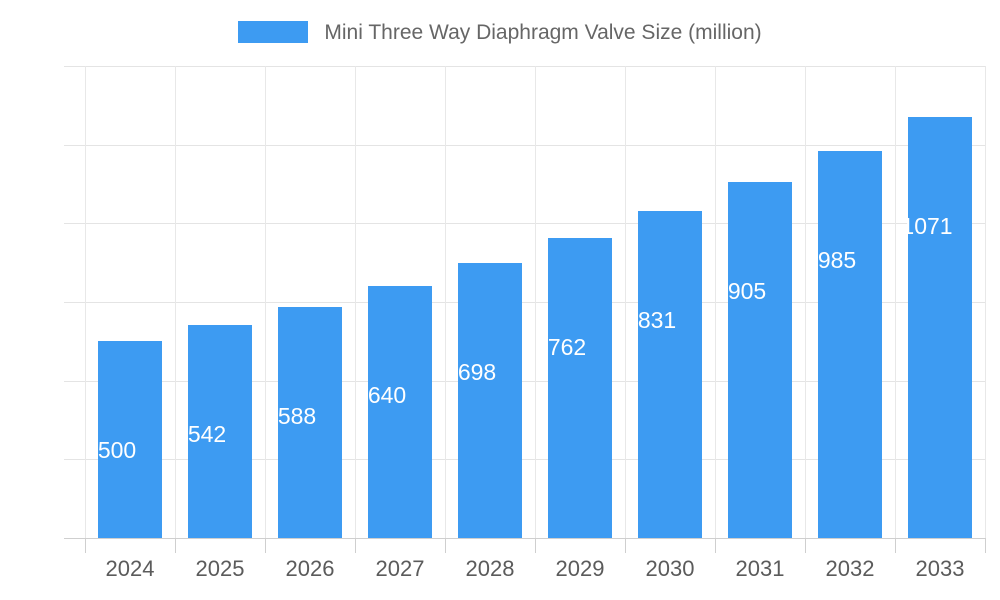 The image size is (1000, 600). Describe the element at coordinates (387, 395) in the screenshot. I see `bar-value-label: 640` at that location.